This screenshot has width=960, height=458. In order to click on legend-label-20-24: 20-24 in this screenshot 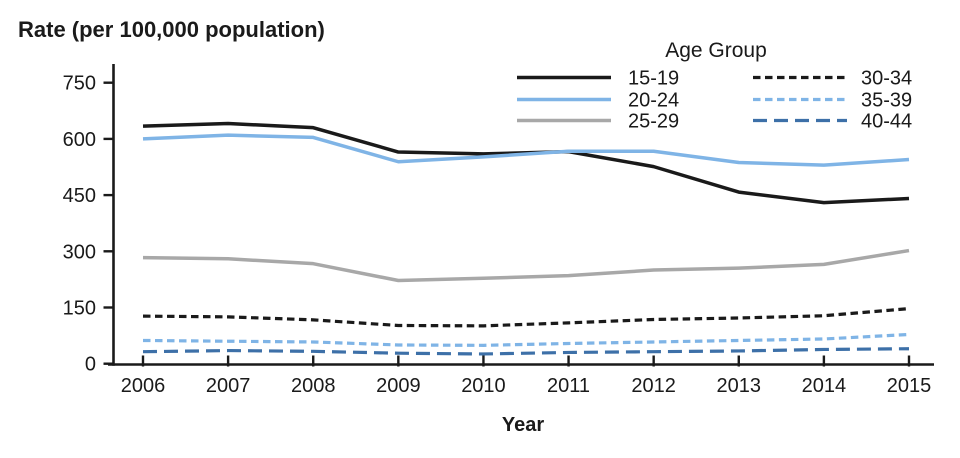, I will do `click(653, 101)`.